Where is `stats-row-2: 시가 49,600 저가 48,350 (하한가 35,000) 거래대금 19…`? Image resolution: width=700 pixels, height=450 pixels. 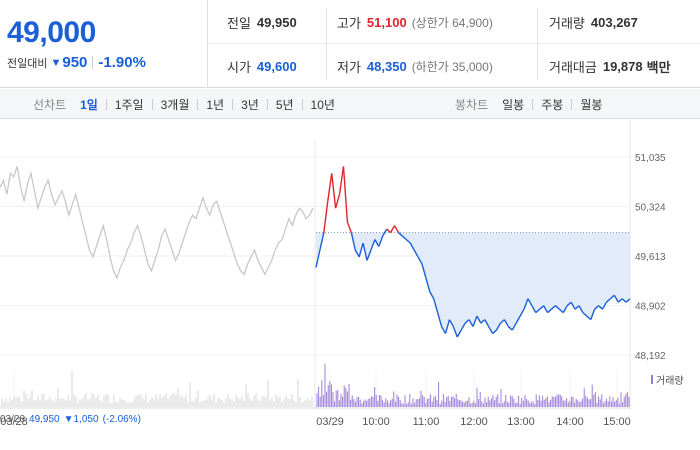 stats-row-2: 시가 49,600 저가 48,350 (하한가 35,000) 거래대금 19… is located at coordinates (454, 66).